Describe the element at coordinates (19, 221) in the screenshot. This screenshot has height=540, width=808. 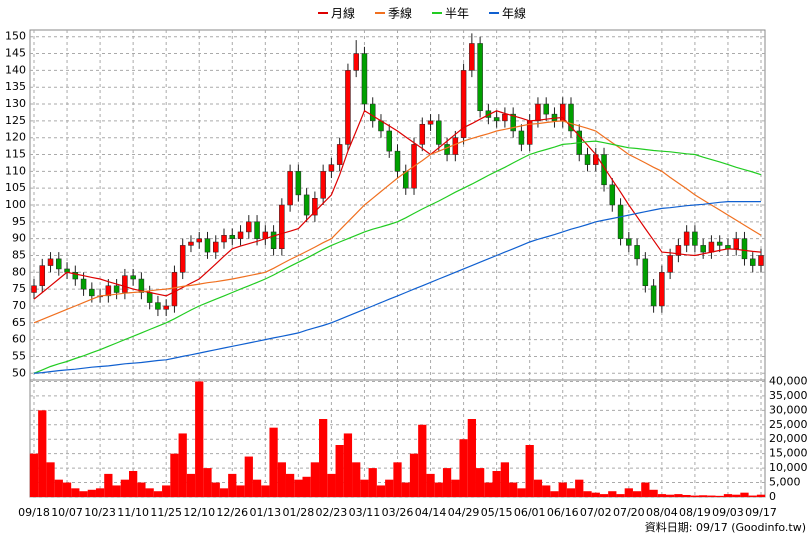
I see `y-tick-label: 95` at that location.